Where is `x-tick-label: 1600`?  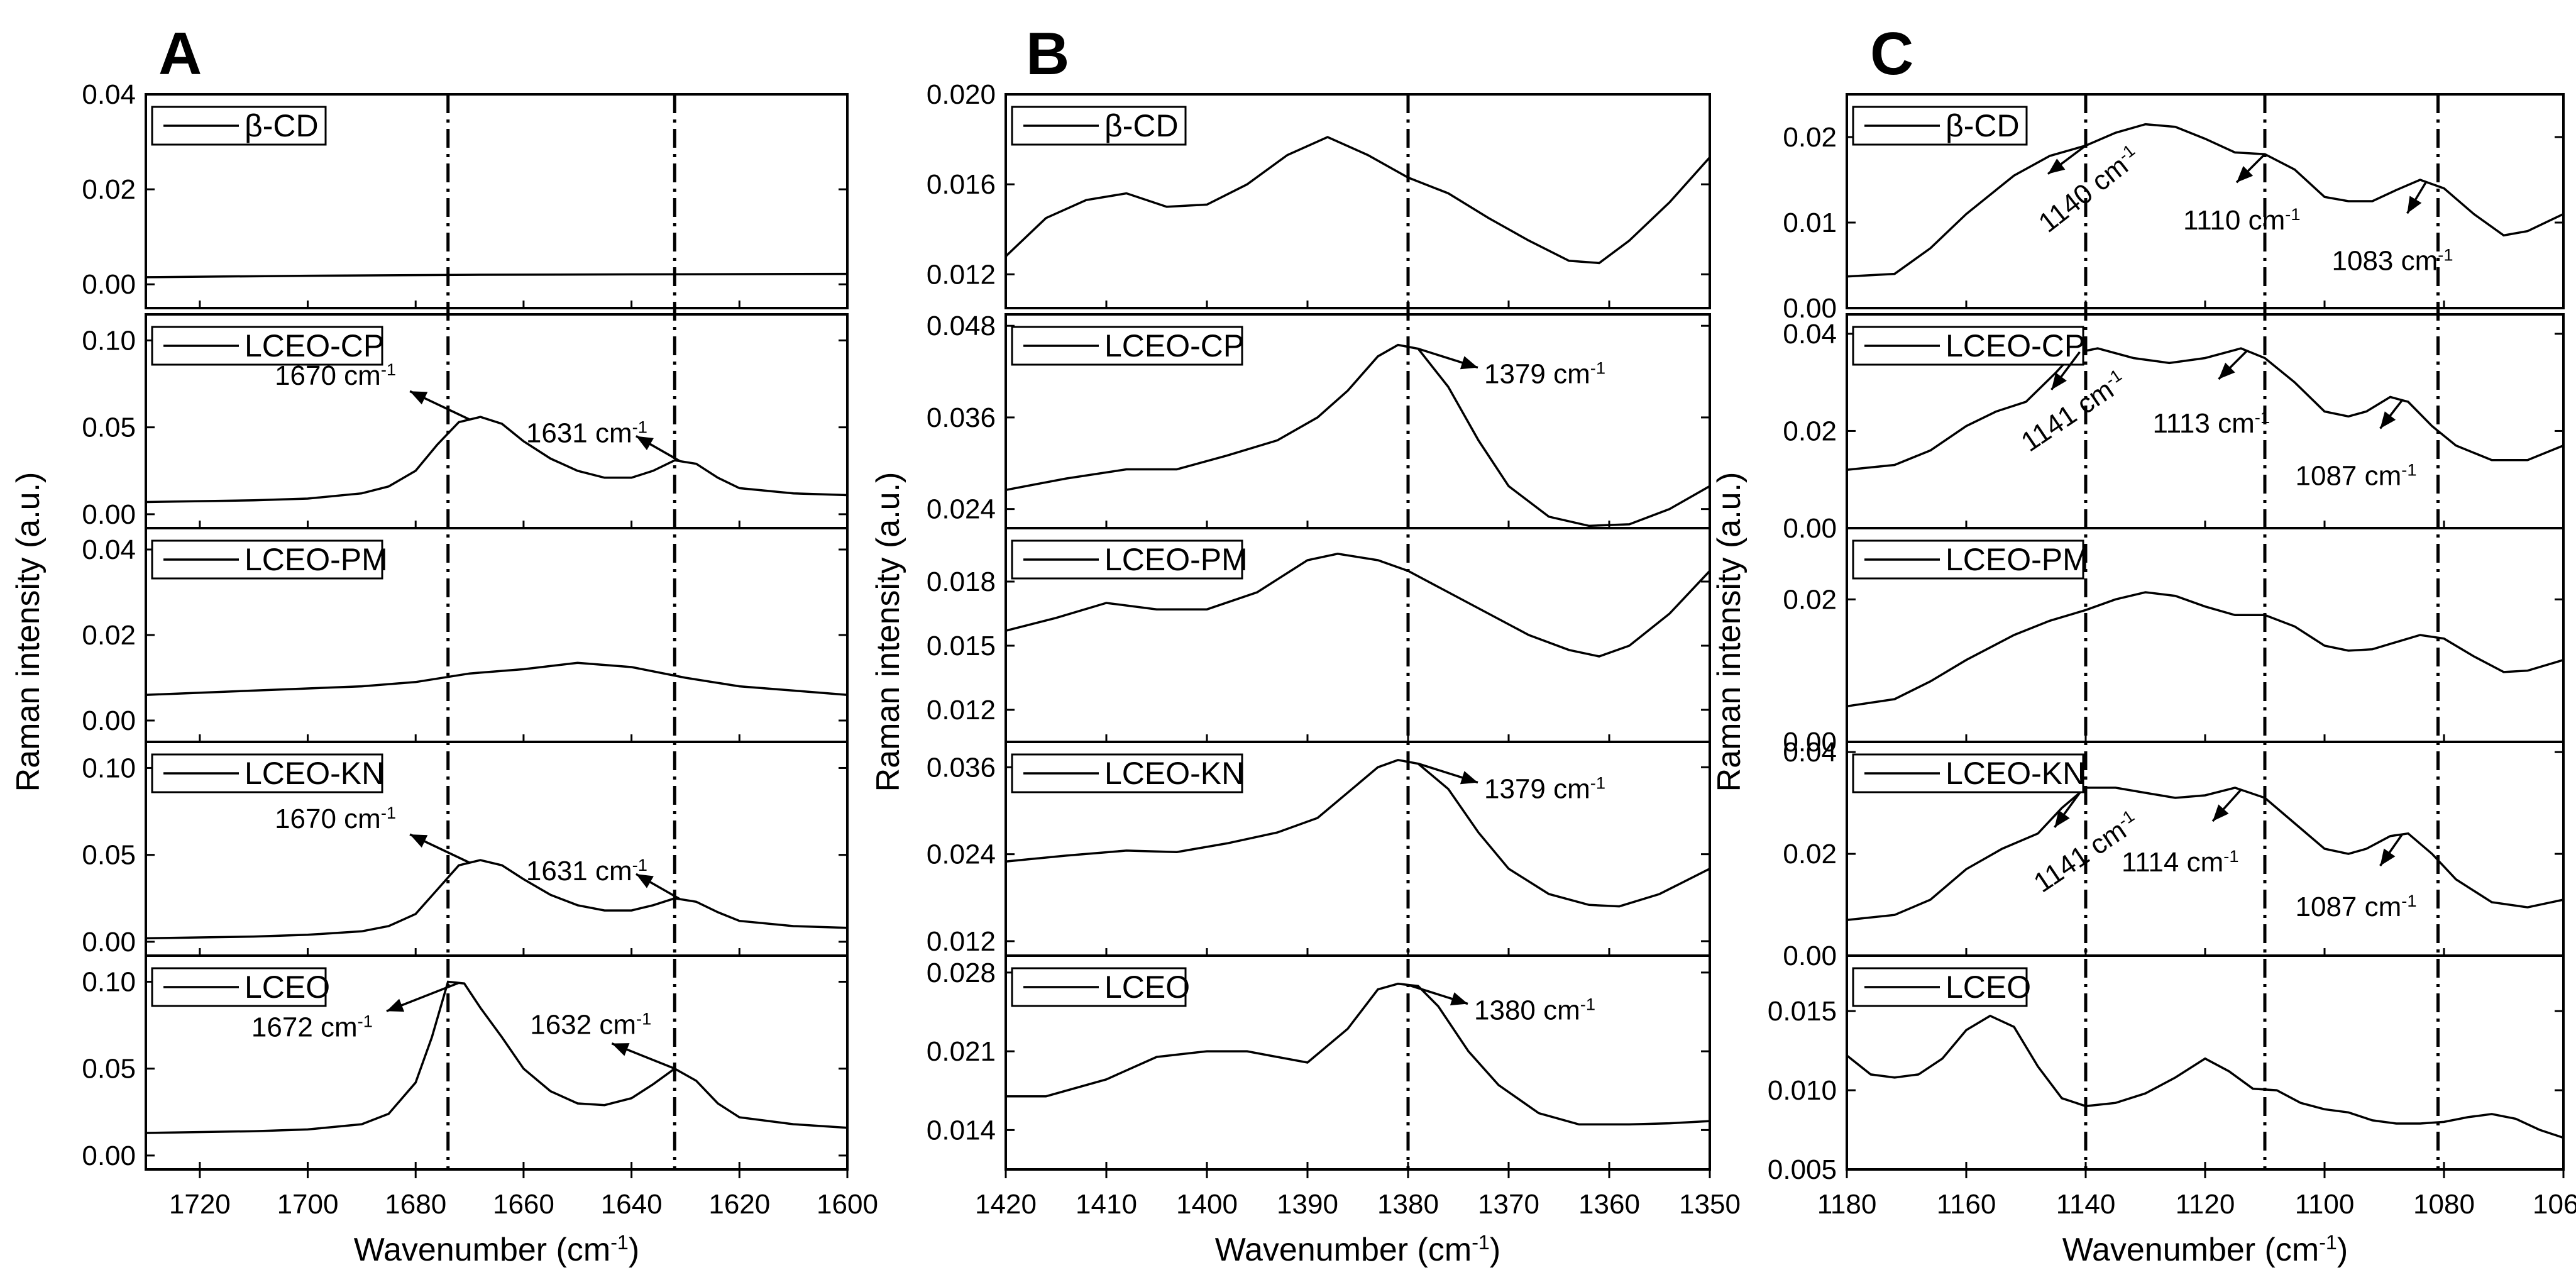 x-tick-label: 1600 is located at coordinates (848, 1204).